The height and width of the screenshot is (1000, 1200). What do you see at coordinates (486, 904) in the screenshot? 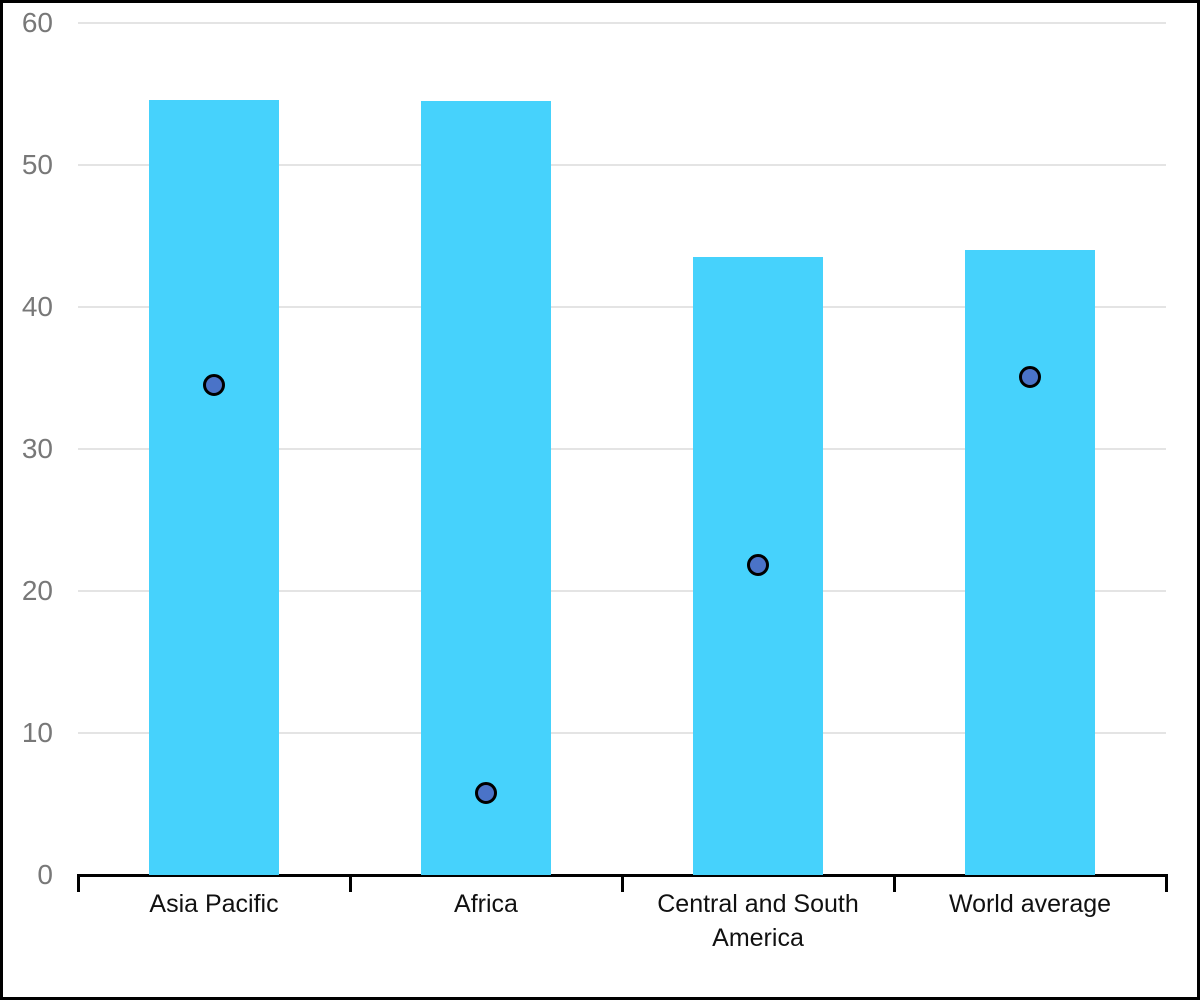
I see `category-label: Africa` at bounding box center [486, 904].